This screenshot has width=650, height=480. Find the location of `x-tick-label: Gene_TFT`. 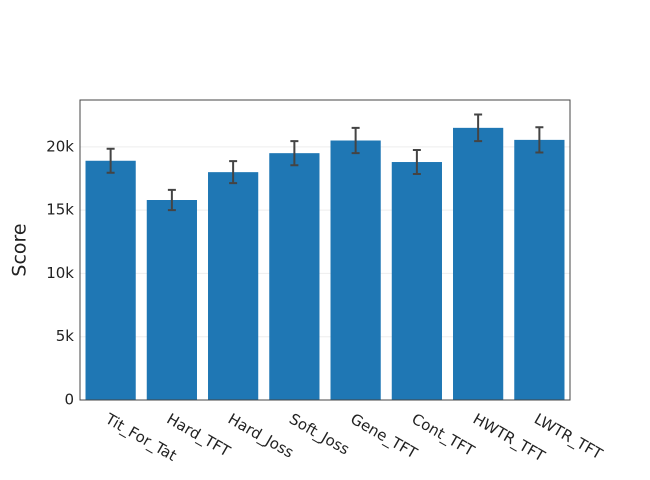

x-tick-label: Gene_TFT is located at coordinates (384, 437).